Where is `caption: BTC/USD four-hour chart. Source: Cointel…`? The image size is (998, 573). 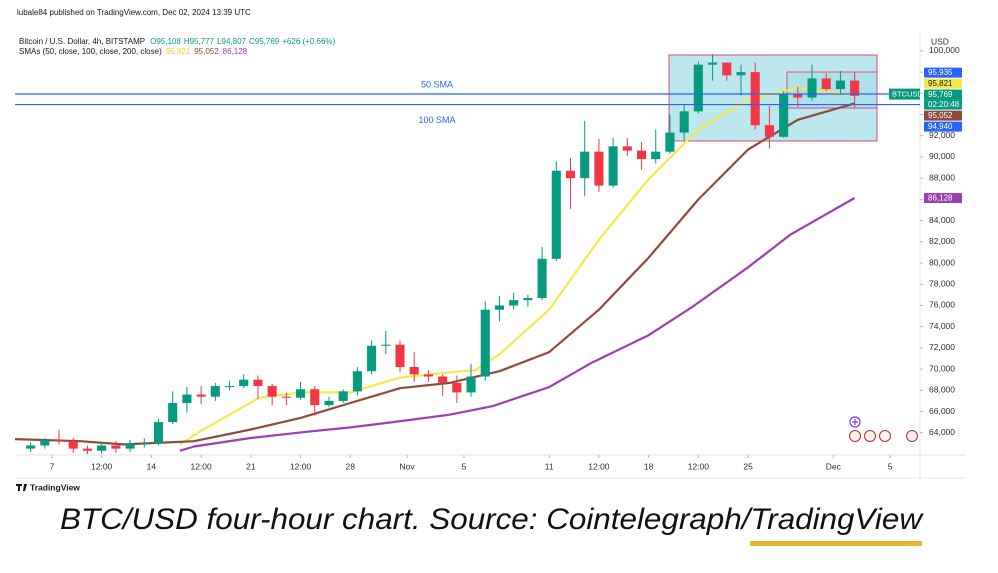
caption: BTC/USD four-hour chart. Source: Cointel… is located at coordinates (492, 519).